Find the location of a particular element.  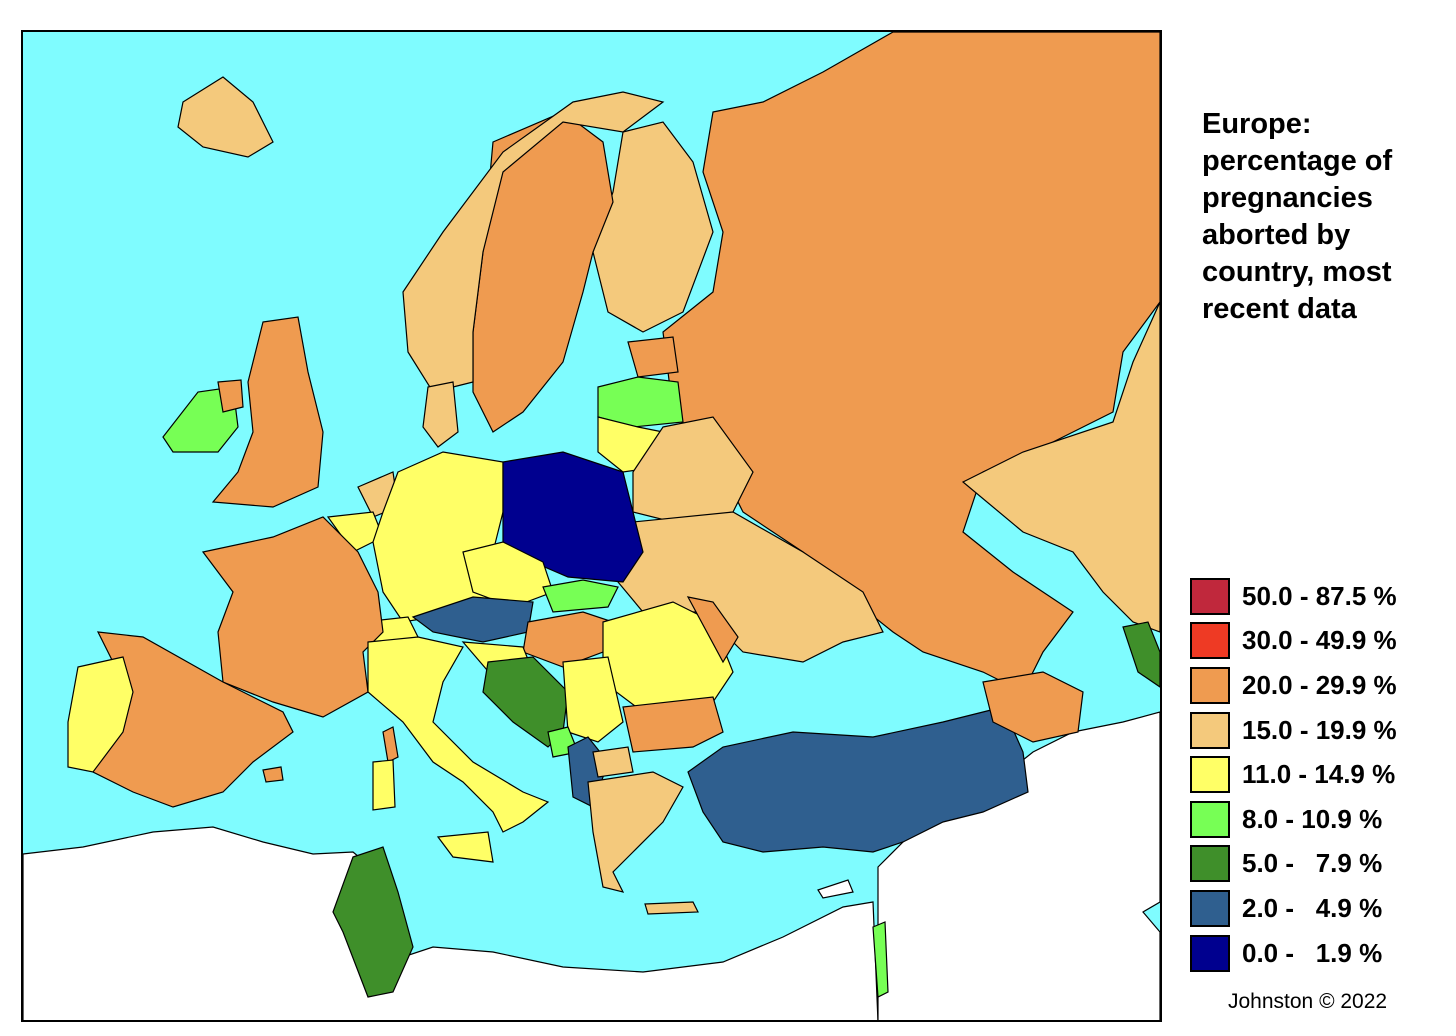

legend-label: 11.0 - 14.9 % is located at coordinates (1319, 774).